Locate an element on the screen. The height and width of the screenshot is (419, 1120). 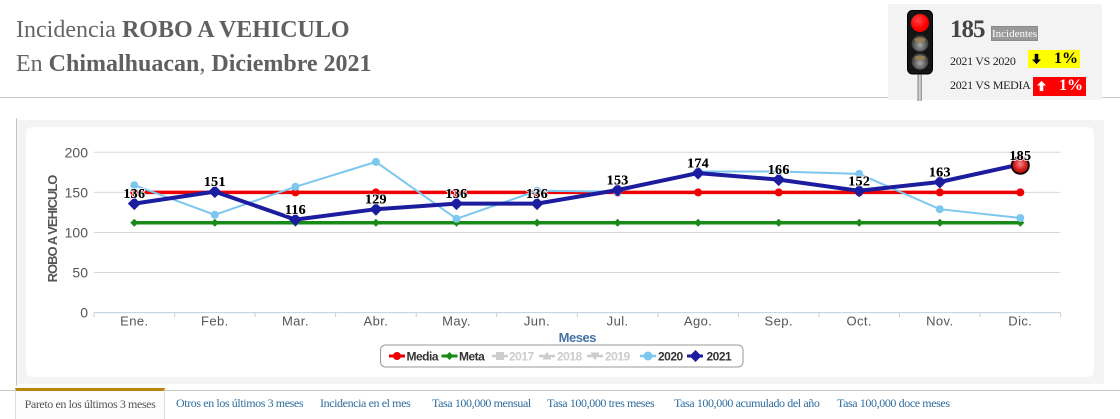
svg-text: 200 is located at coordinates (77, 152).